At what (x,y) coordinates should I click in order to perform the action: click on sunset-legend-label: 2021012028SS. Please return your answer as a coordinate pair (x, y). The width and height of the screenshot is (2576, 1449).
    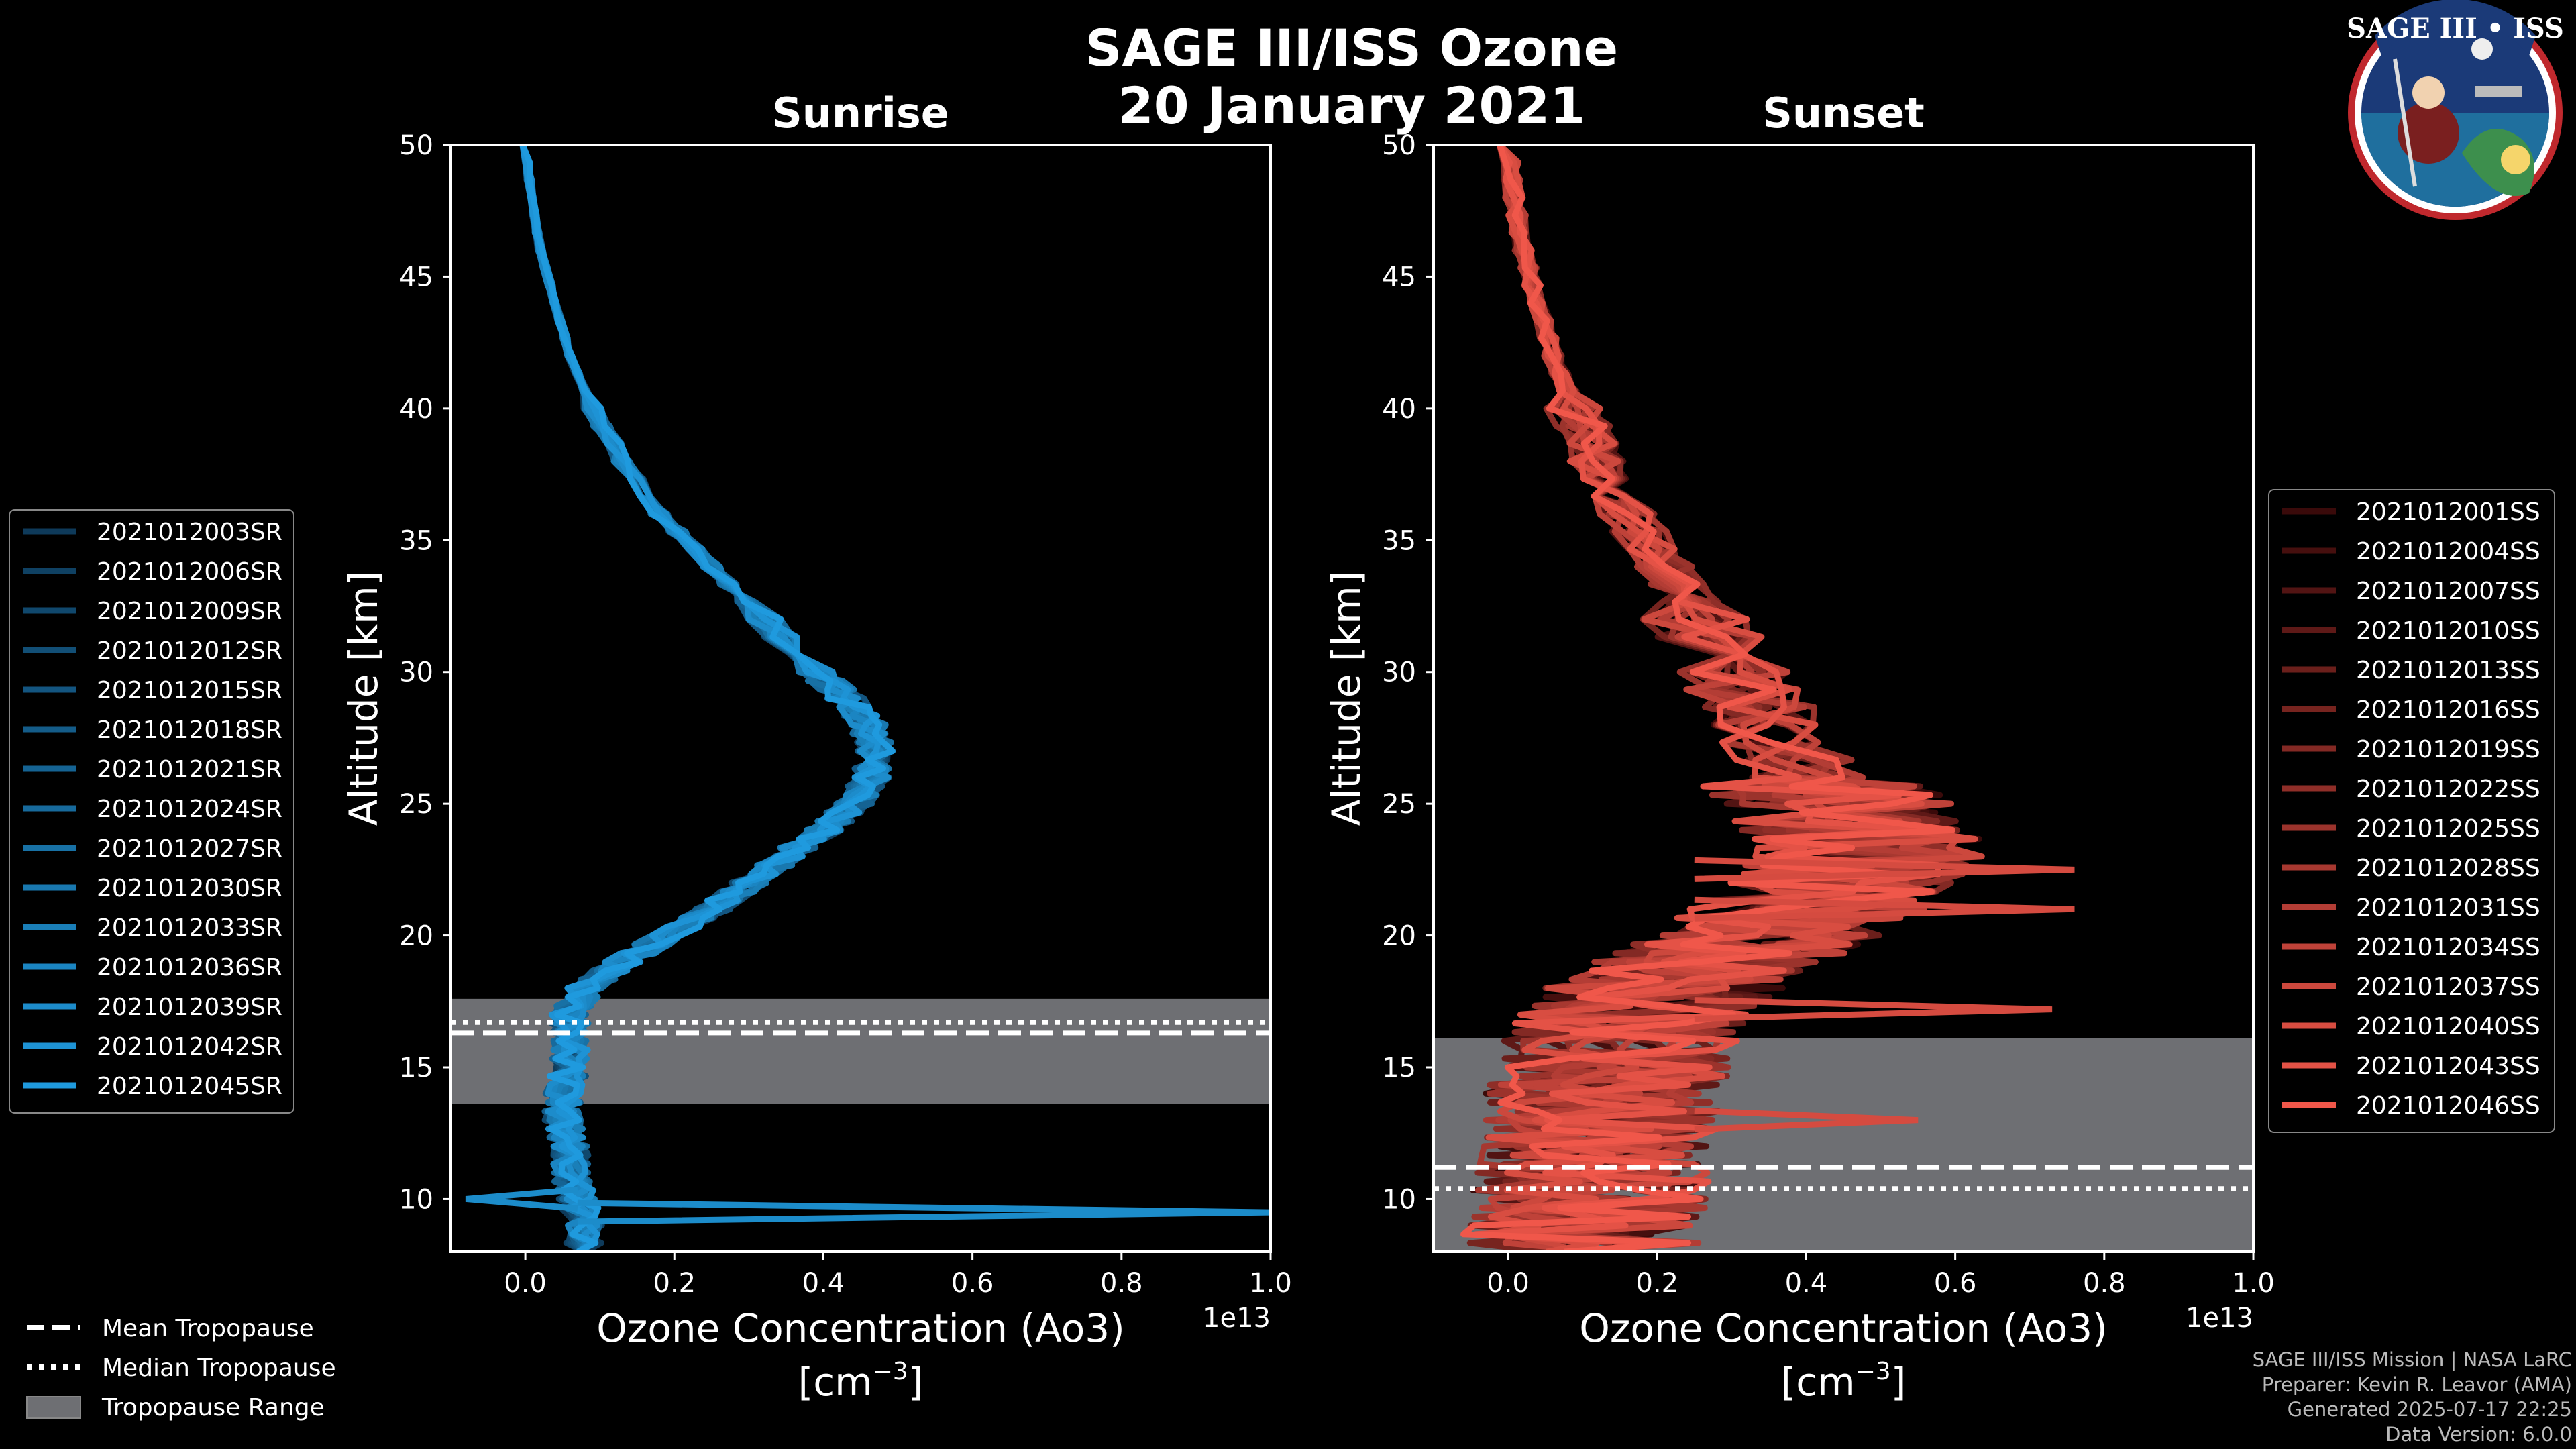
    Looking at the image, I should click on (2448, 868).